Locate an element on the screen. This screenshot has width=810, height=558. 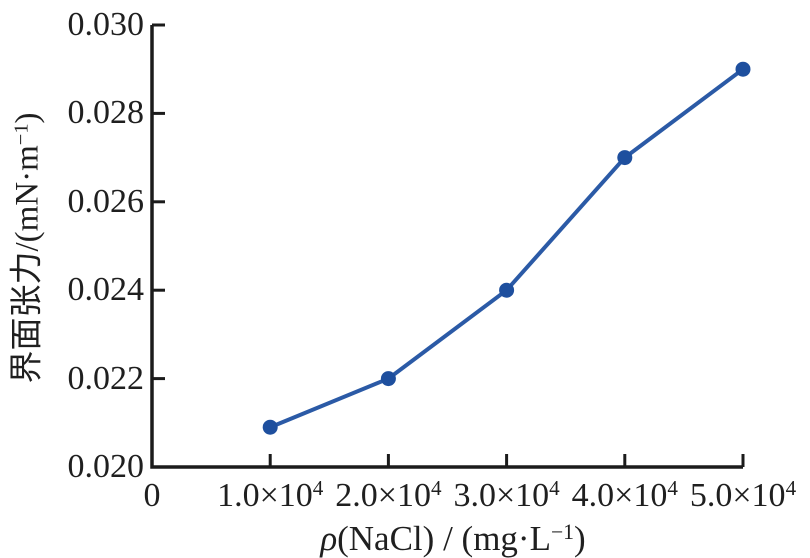
x-tick-label-base: 1.0×10 is located at coordinates (265, 495).